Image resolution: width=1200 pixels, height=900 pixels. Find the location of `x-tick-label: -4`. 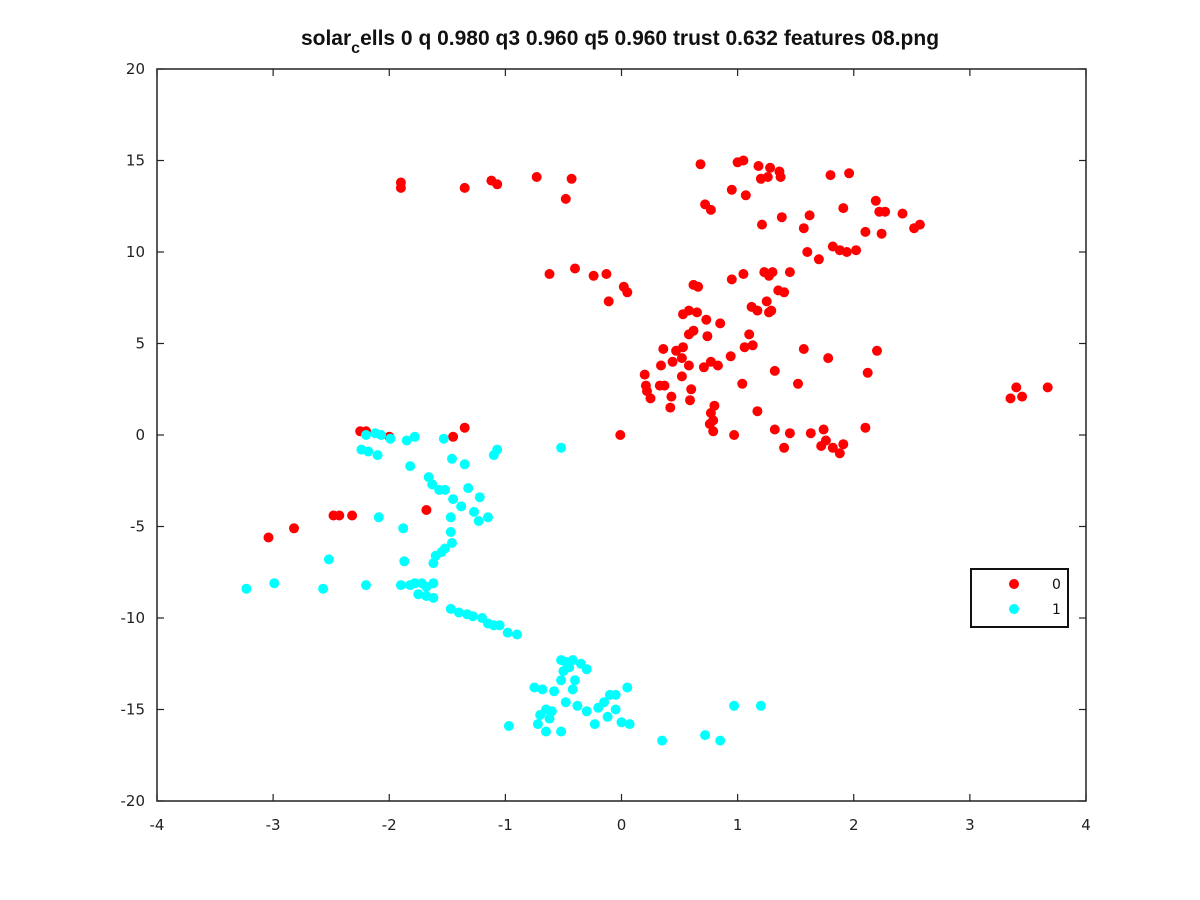

x-tick-label: -4 is located at coordinates (157, 825).